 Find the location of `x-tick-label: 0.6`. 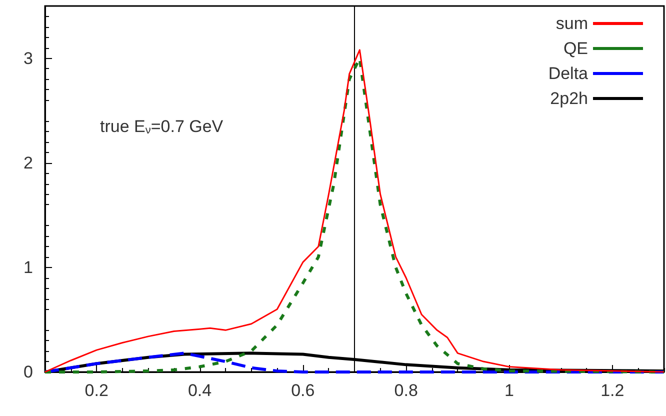

x-tick-label: 0.6 is located at coordinates (303, 390).